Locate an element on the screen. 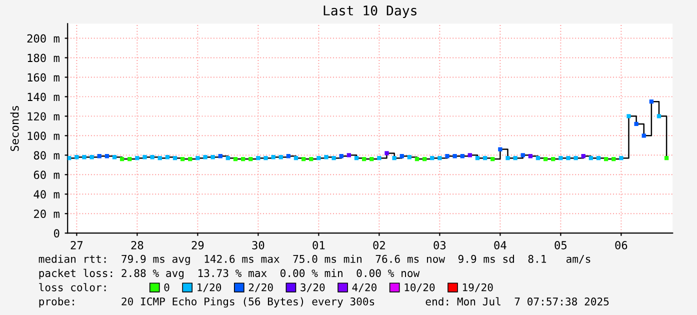 This screenshot has width=697, height=315. legend-label: 0 is located at coordinates (167, 287).